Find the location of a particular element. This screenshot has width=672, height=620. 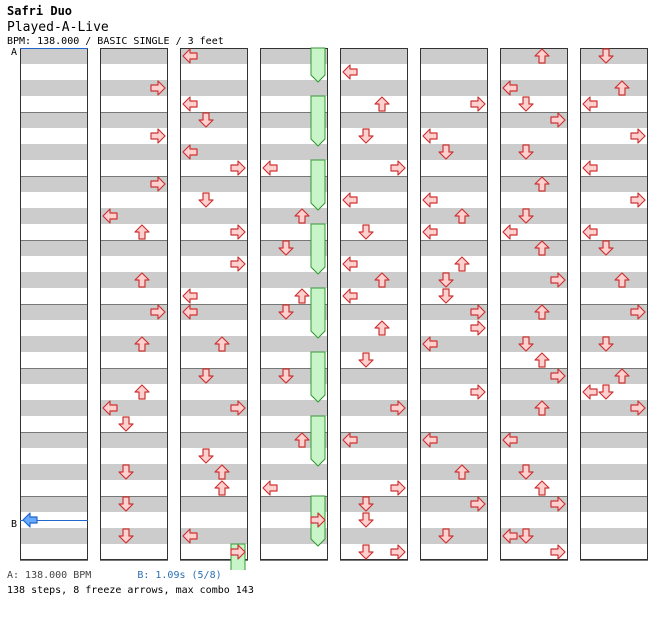

bpm-b-text: B: 1.09s (5/8) is located at coordinates (179, 575).